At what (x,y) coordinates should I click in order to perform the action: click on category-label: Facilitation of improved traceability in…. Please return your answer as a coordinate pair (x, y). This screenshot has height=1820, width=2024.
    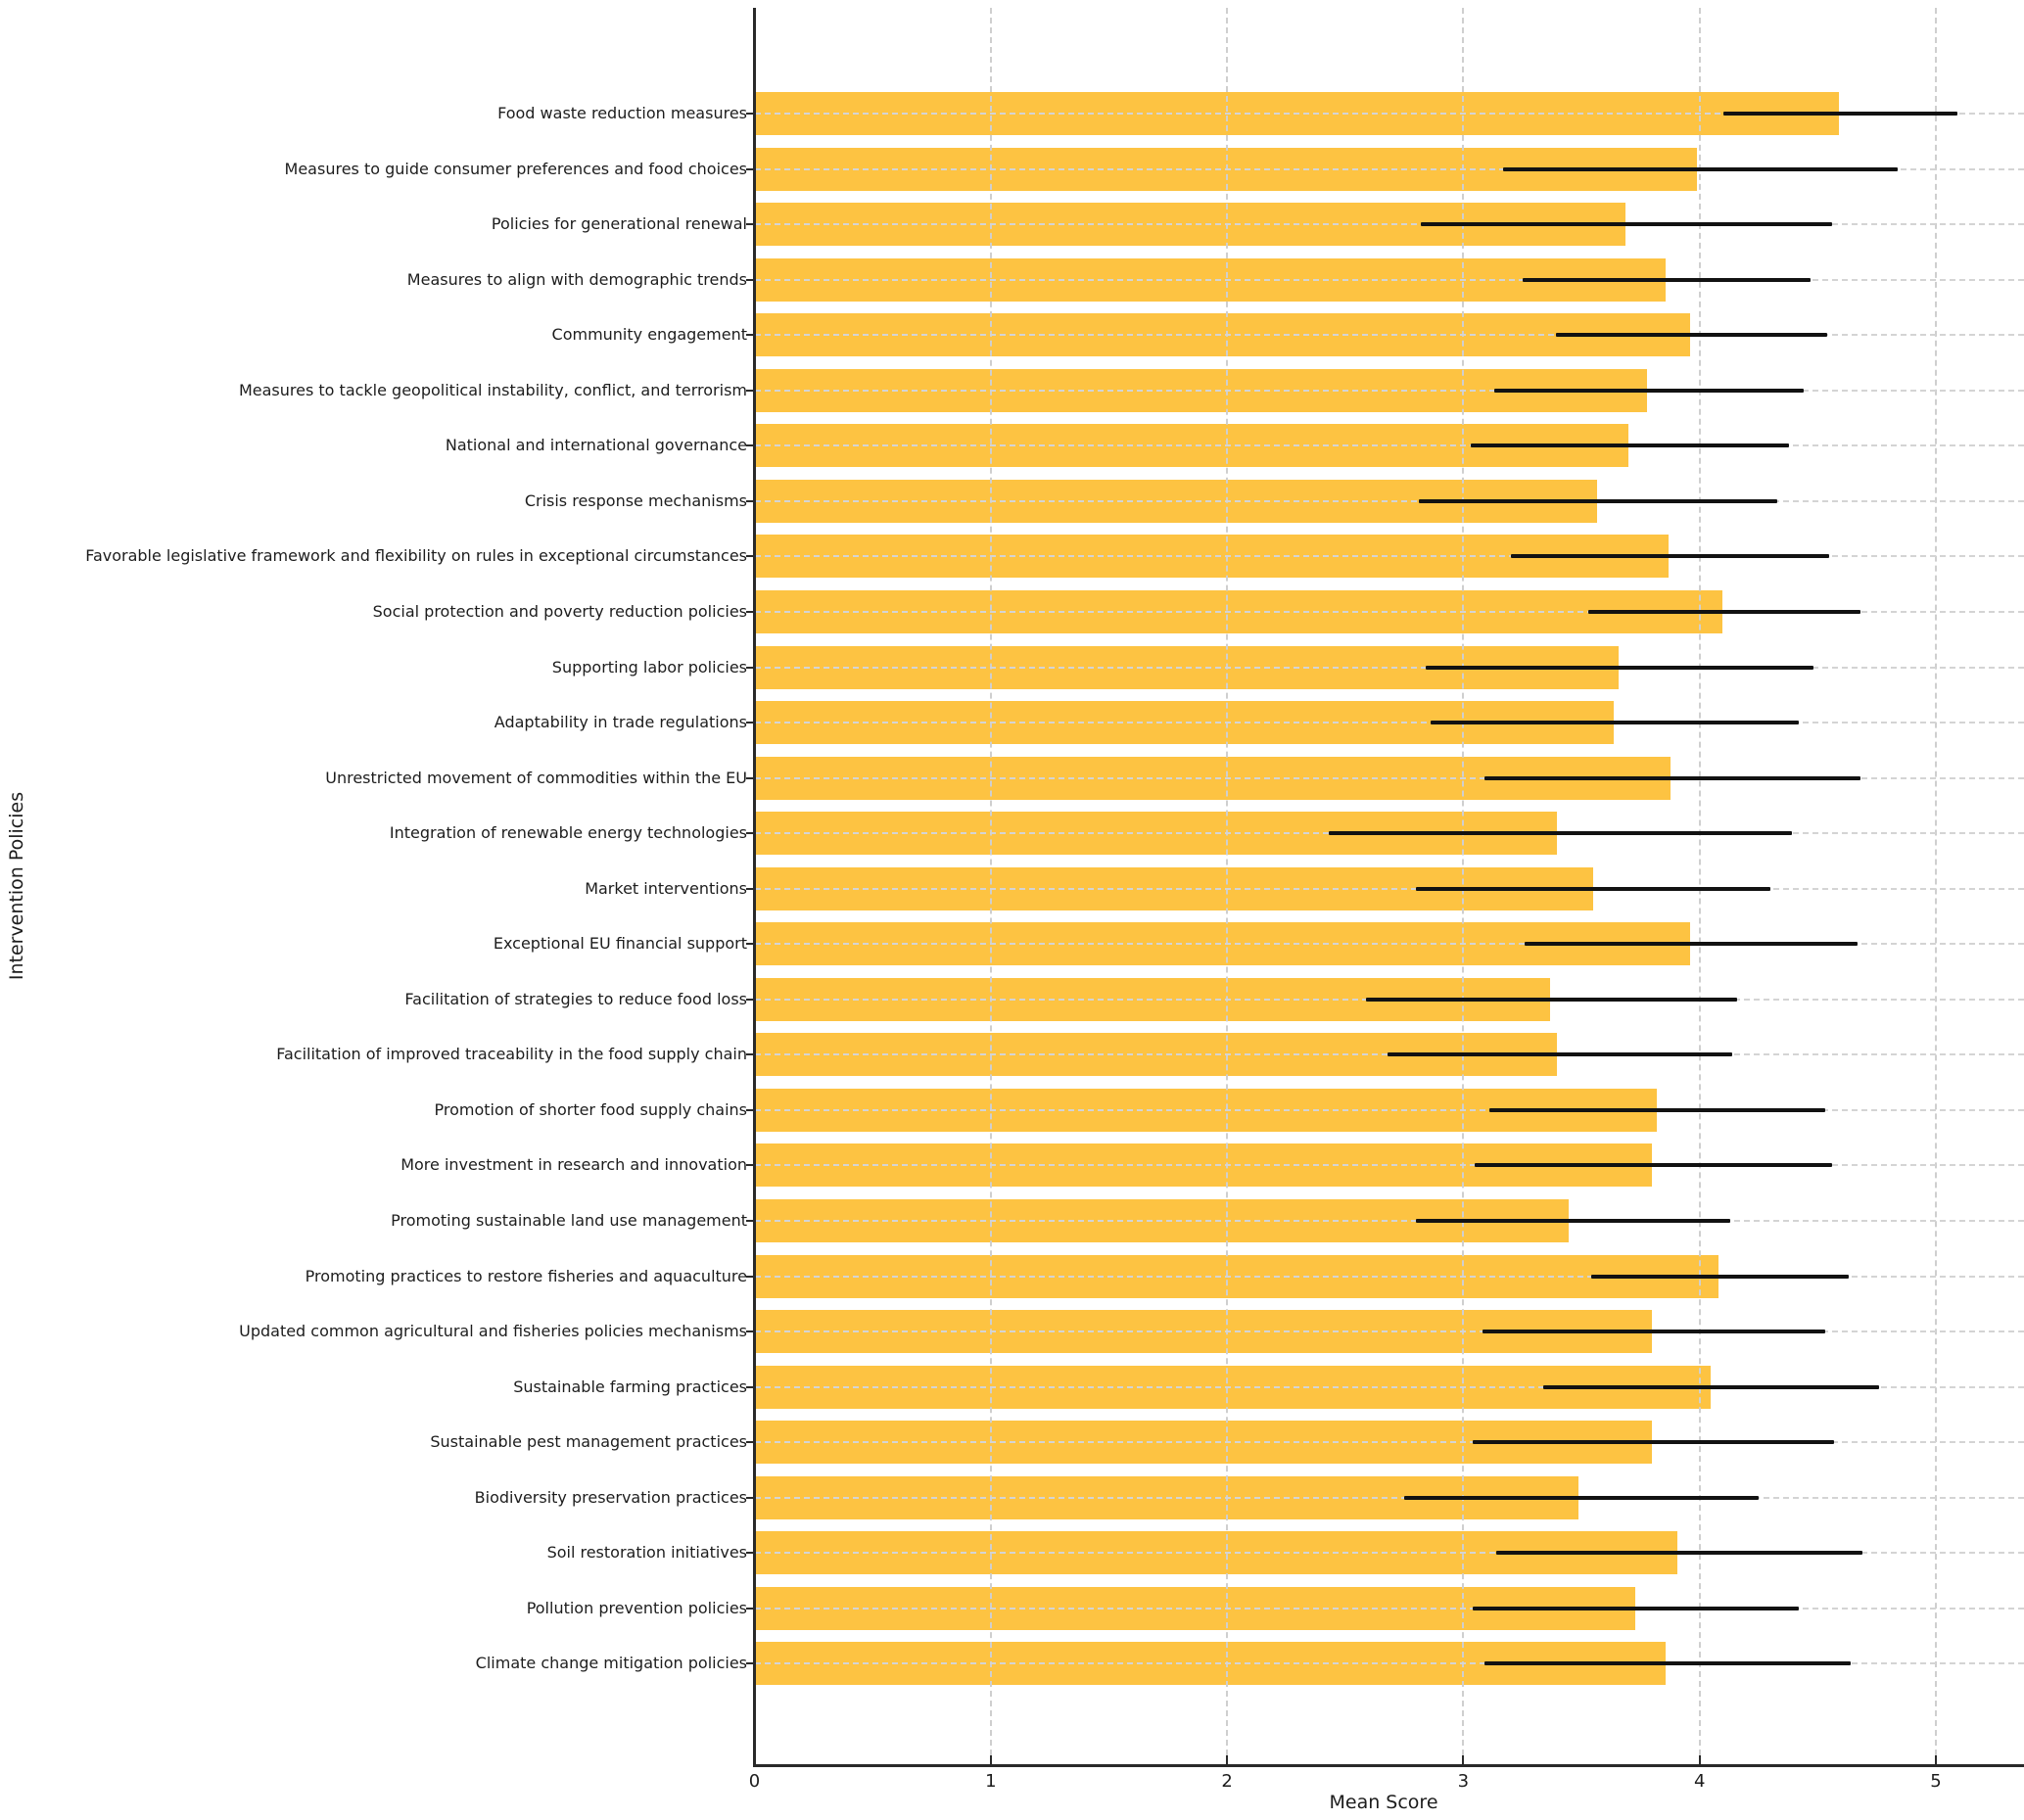
    Looking at the image, I should click on (512, 1054).